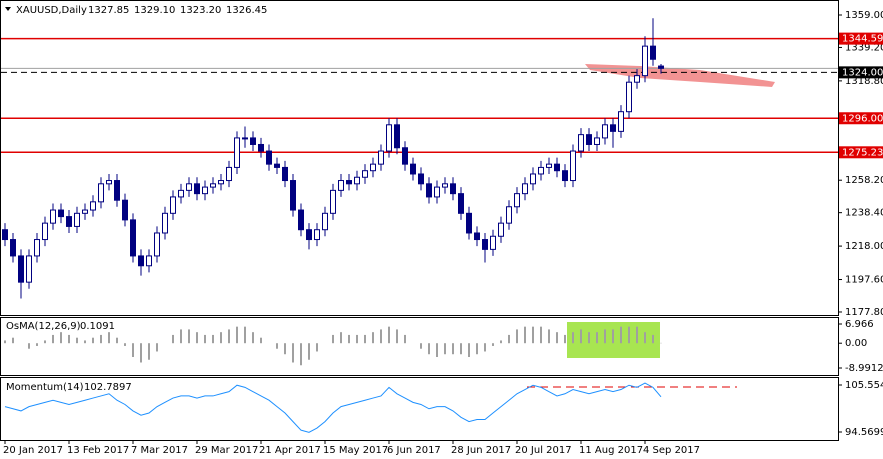 This screenshot has width=883, height=459. What do you see at coordinates (864, 246) in the screenshot?
I see `y-tick-label: 1218.00` at bounding box center [864, 246].